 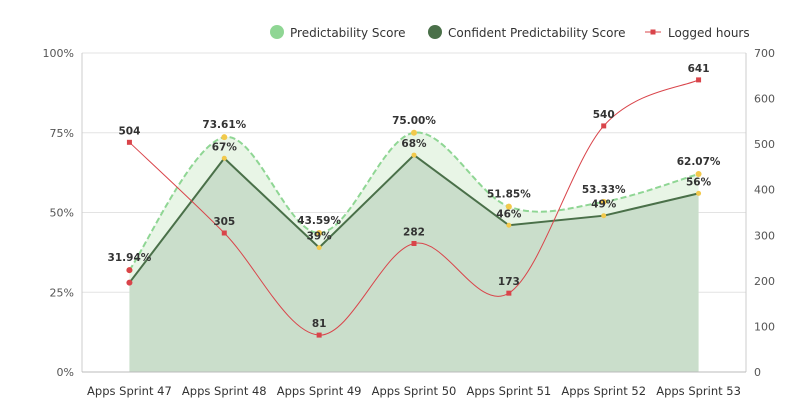 What do you see at coordinates (709, 33) in the screenshot?
I see `legend-label-logged-hours: Logged hours` at bounding box center [709, 33].